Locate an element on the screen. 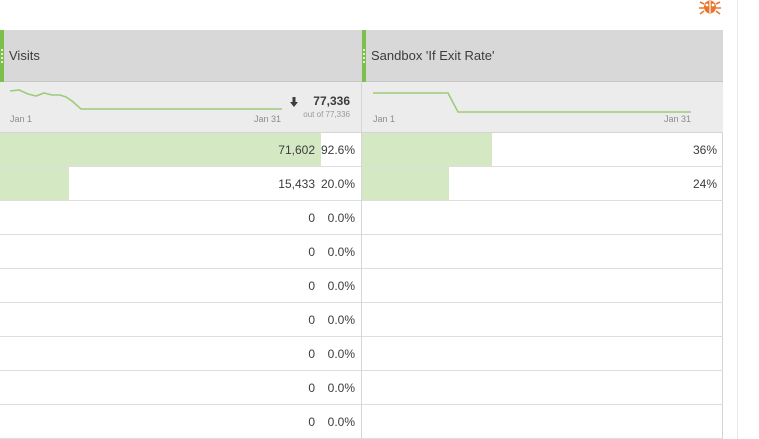 The image size is (759, 439). table-row: 15,433 20.0% is located at coordinates (180, 184).